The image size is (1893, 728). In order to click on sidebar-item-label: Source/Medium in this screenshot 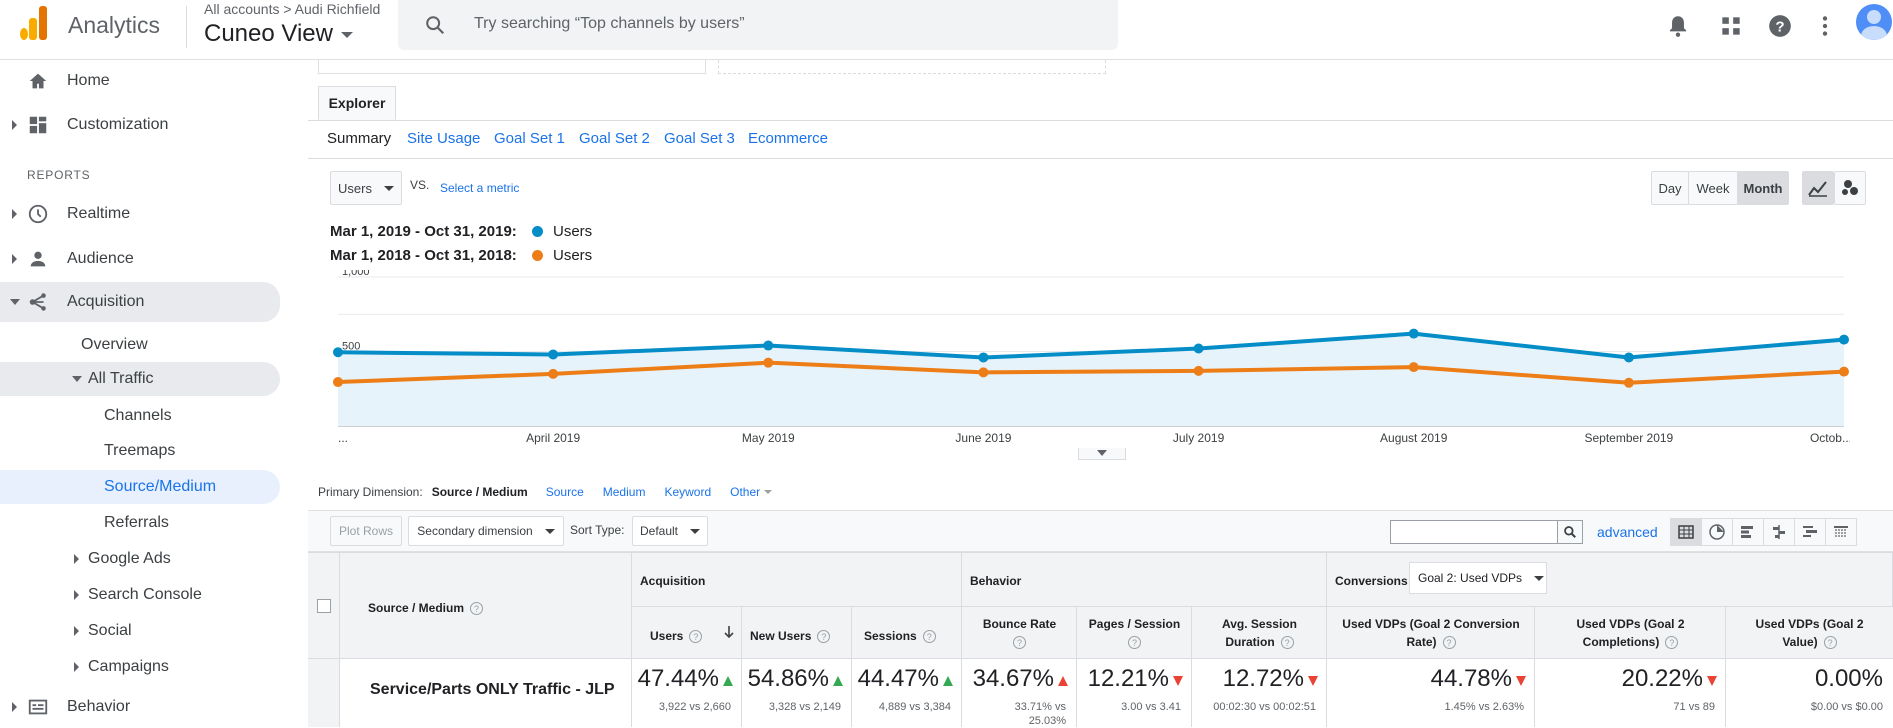, I will do `click(160, 486)`.